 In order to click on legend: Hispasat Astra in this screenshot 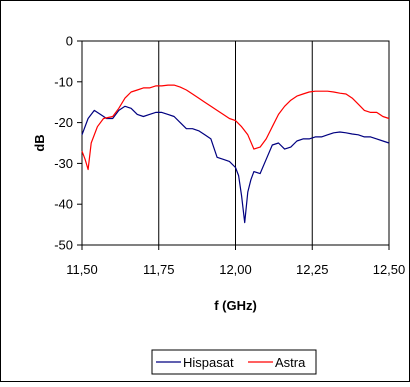, I will do `click(234, 362)`.